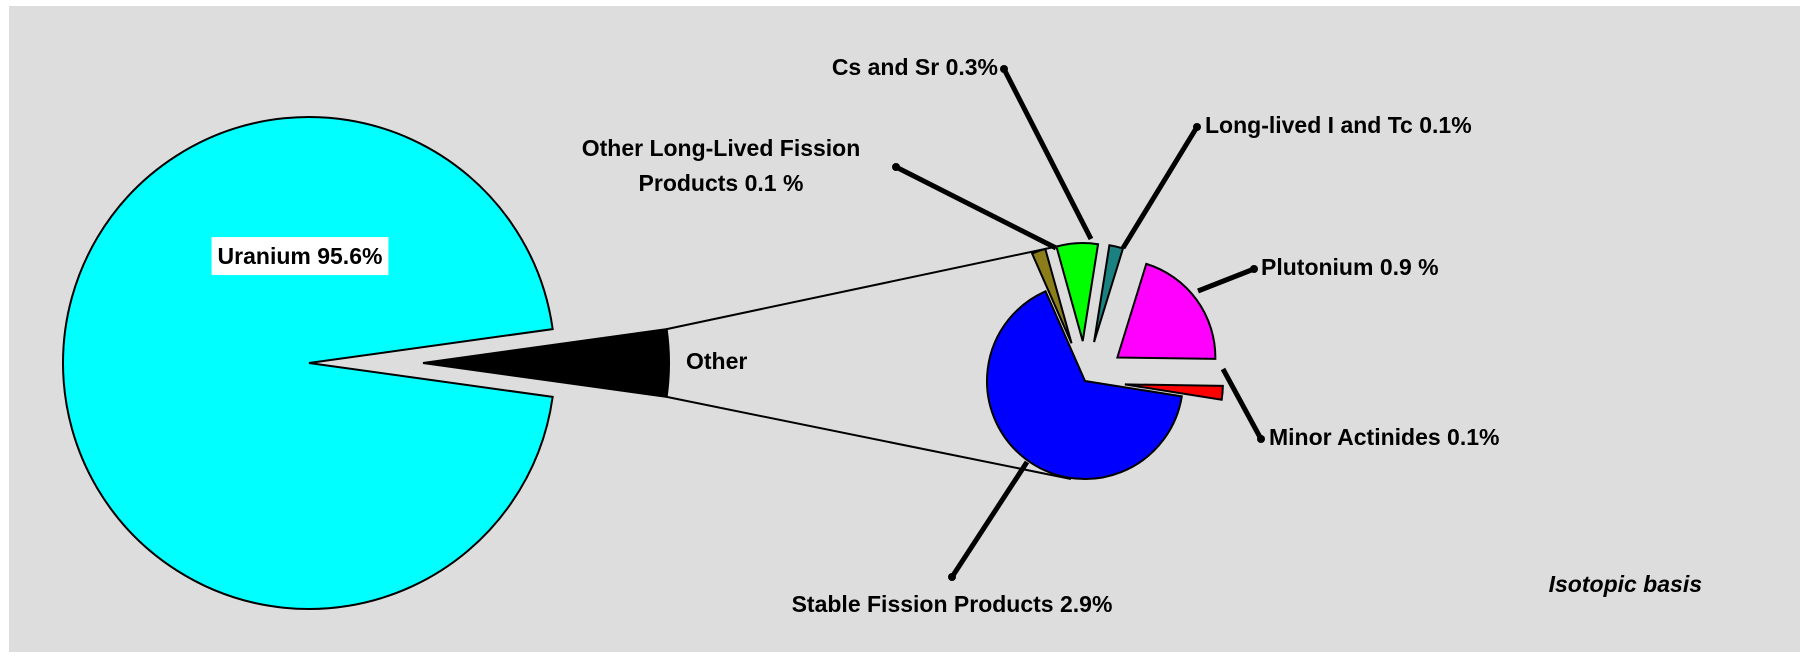 Image resolution: width=1809 pixels, height=657 pixels. Describe the element at coordinates (915, 67) in the screenshot. I see `slice-label: Cs and Sr 0.3%` at that location.